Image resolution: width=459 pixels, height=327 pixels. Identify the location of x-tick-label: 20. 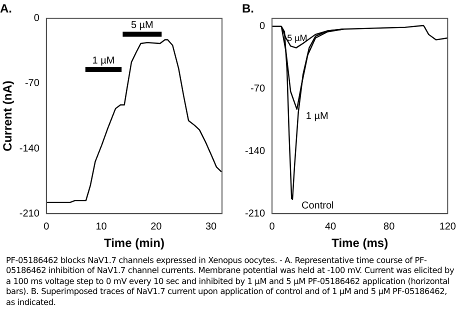
(156, 226).